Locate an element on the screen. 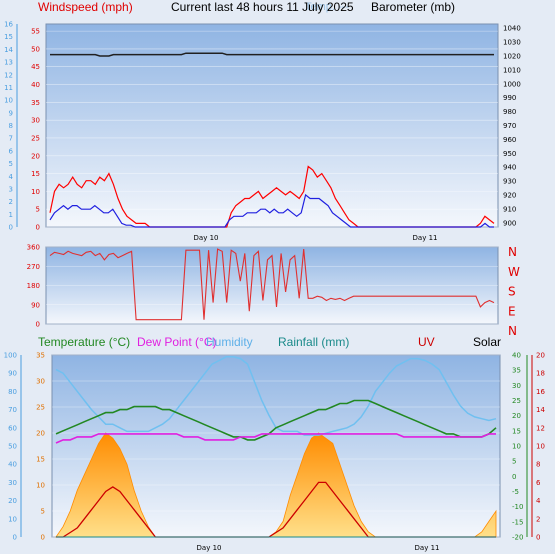 This screenshot has width=555, height=554. y-far-left-tick-label: 1 is located at coordinates (11, 215).